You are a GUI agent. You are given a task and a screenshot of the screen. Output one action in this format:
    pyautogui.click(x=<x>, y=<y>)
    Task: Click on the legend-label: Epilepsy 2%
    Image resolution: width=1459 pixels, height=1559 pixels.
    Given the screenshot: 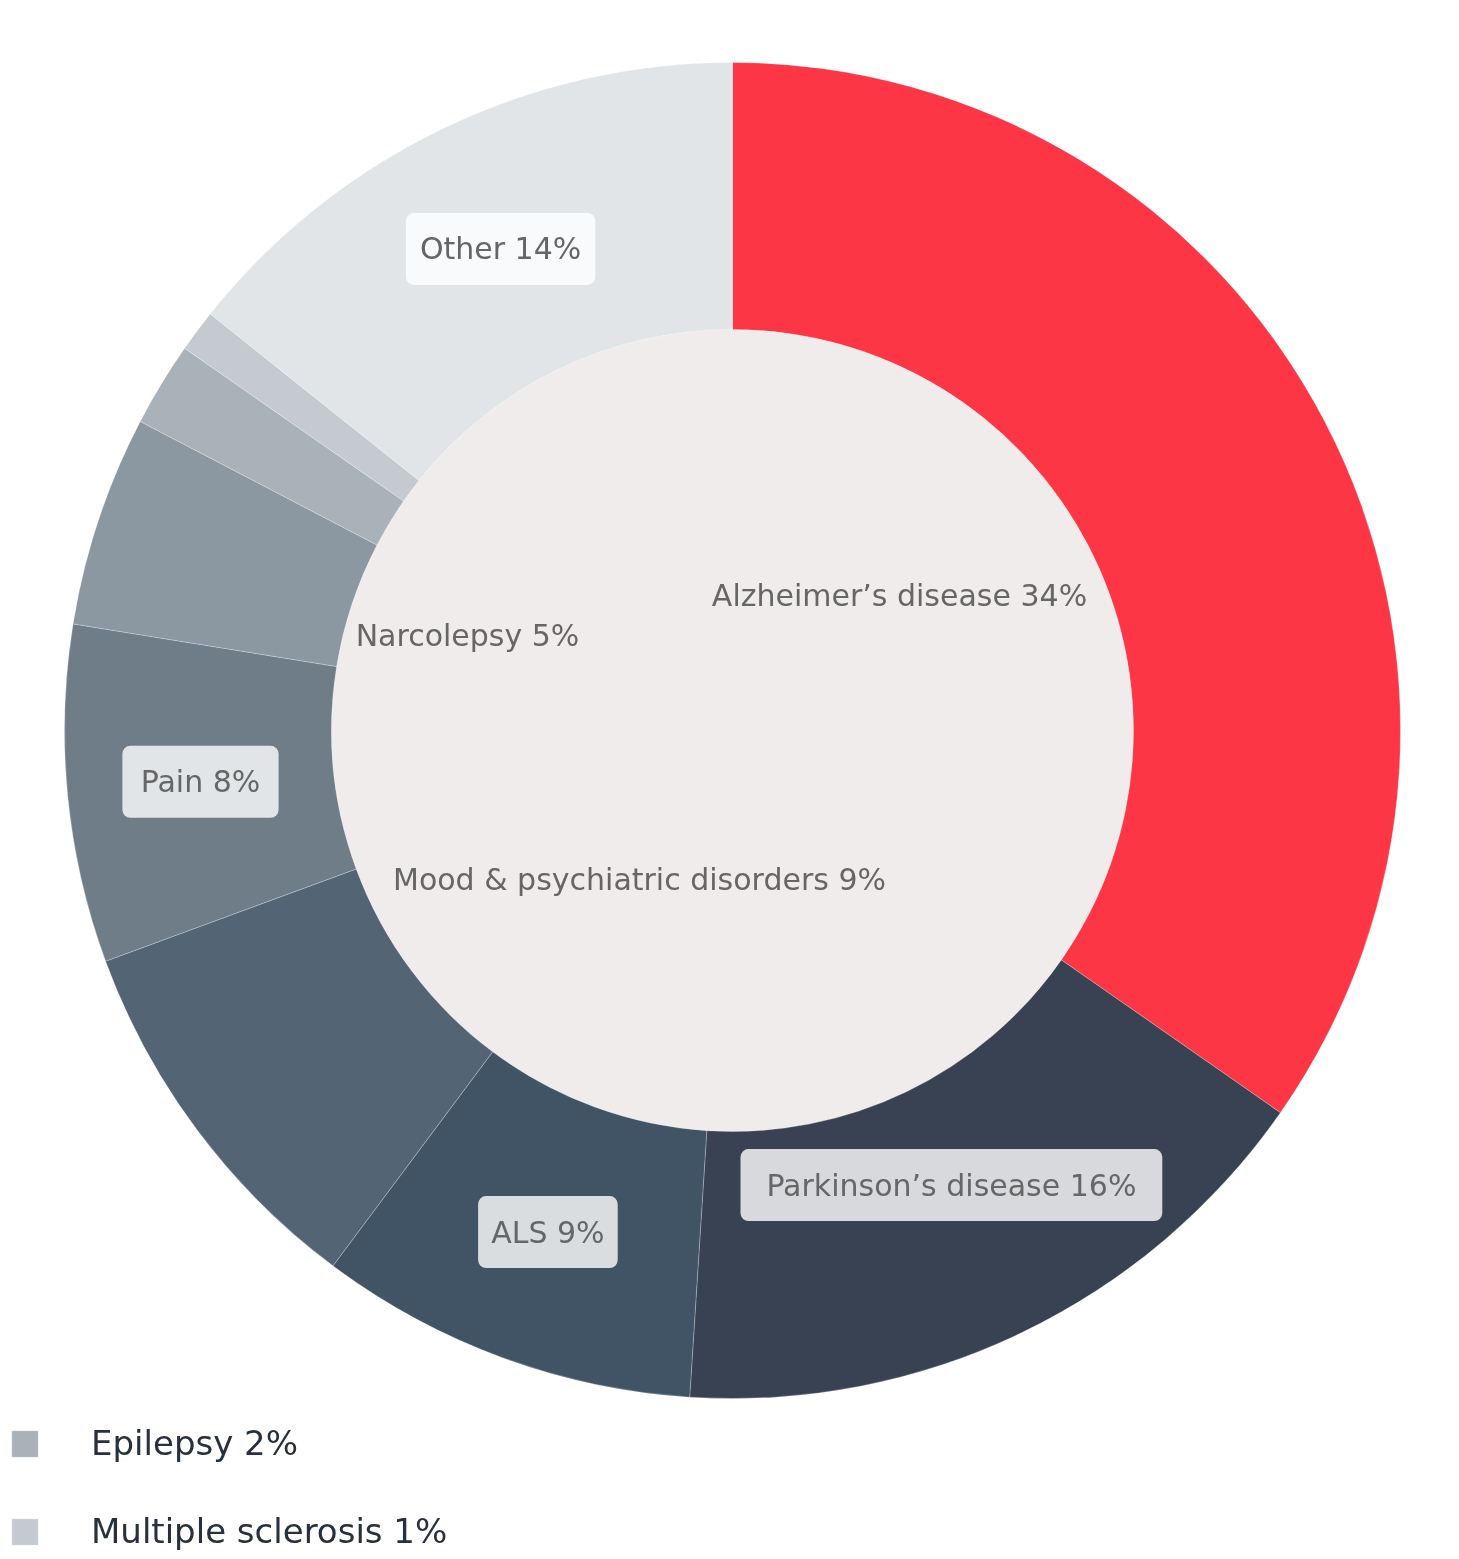 What is the action you would take?
    pyautogui.click(x=195, y=1443)
    